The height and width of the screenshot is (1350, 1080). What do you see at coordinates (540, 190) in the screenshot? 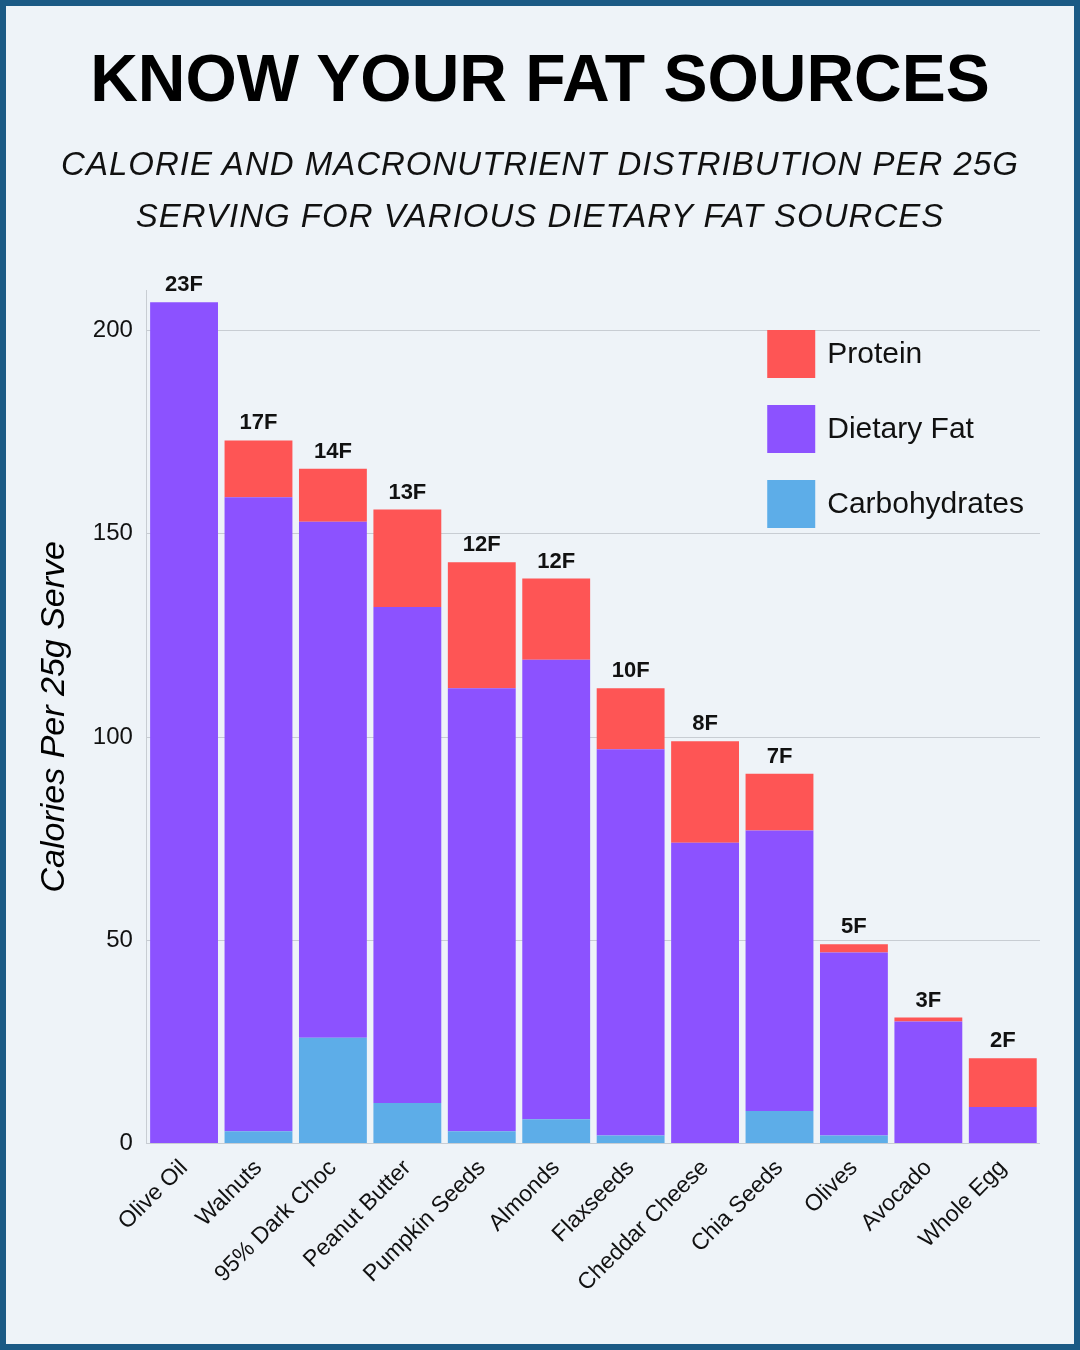
I see `chart-subtitle: CALORIE AND MACRONUTRIENT DISTRIBUTION PER 25G SERVING FOR VARIOUS DIETARY FAT SOURCES` at bounding box center [540, 190].